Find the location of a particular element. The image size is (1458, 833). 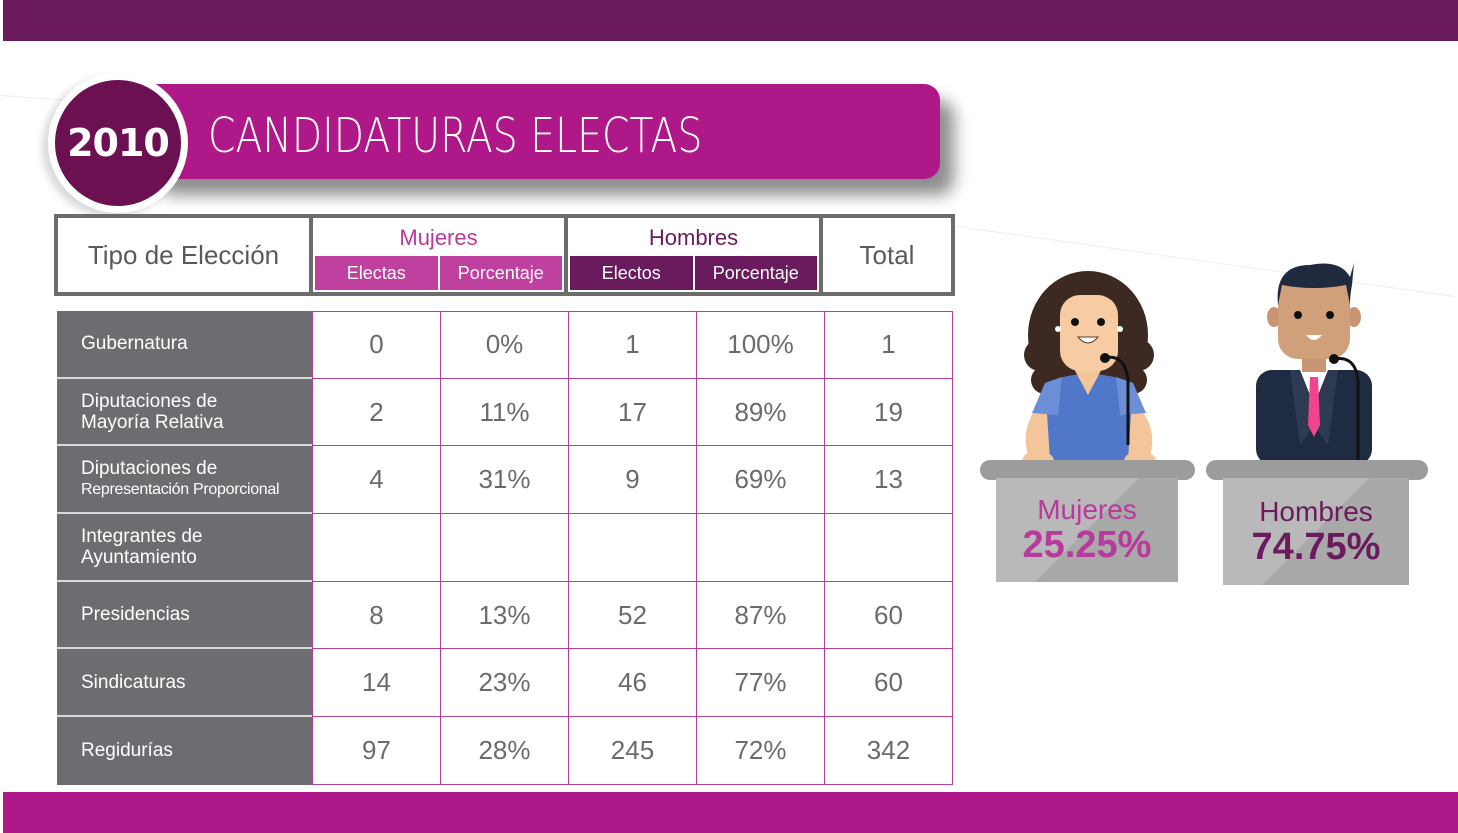

cell-mujeres-porcentaje is located at coordinates (505, 548).